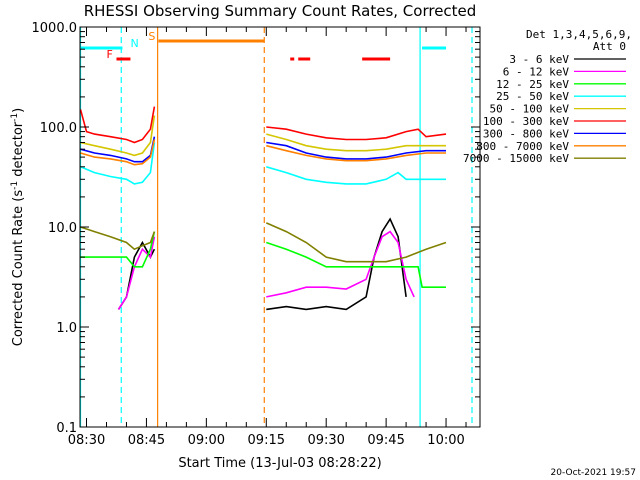  I want to click on legend-label-2: 12 - 25 keV, so click(532, 84).